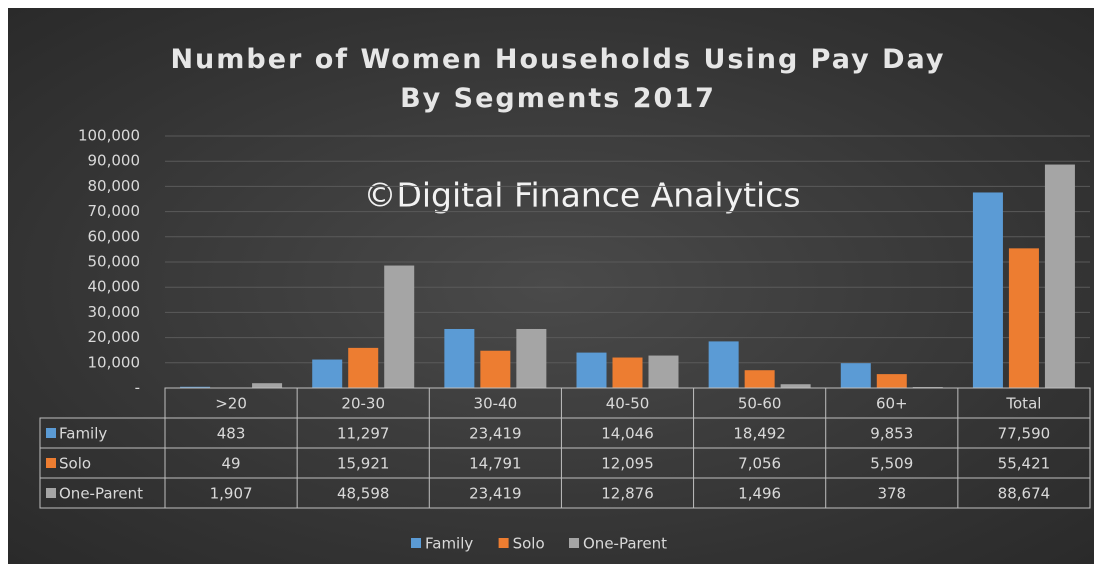 This screenshot has height=572, width=1102. I want to click on x-tick-label: 50-60, so click(760, 404).